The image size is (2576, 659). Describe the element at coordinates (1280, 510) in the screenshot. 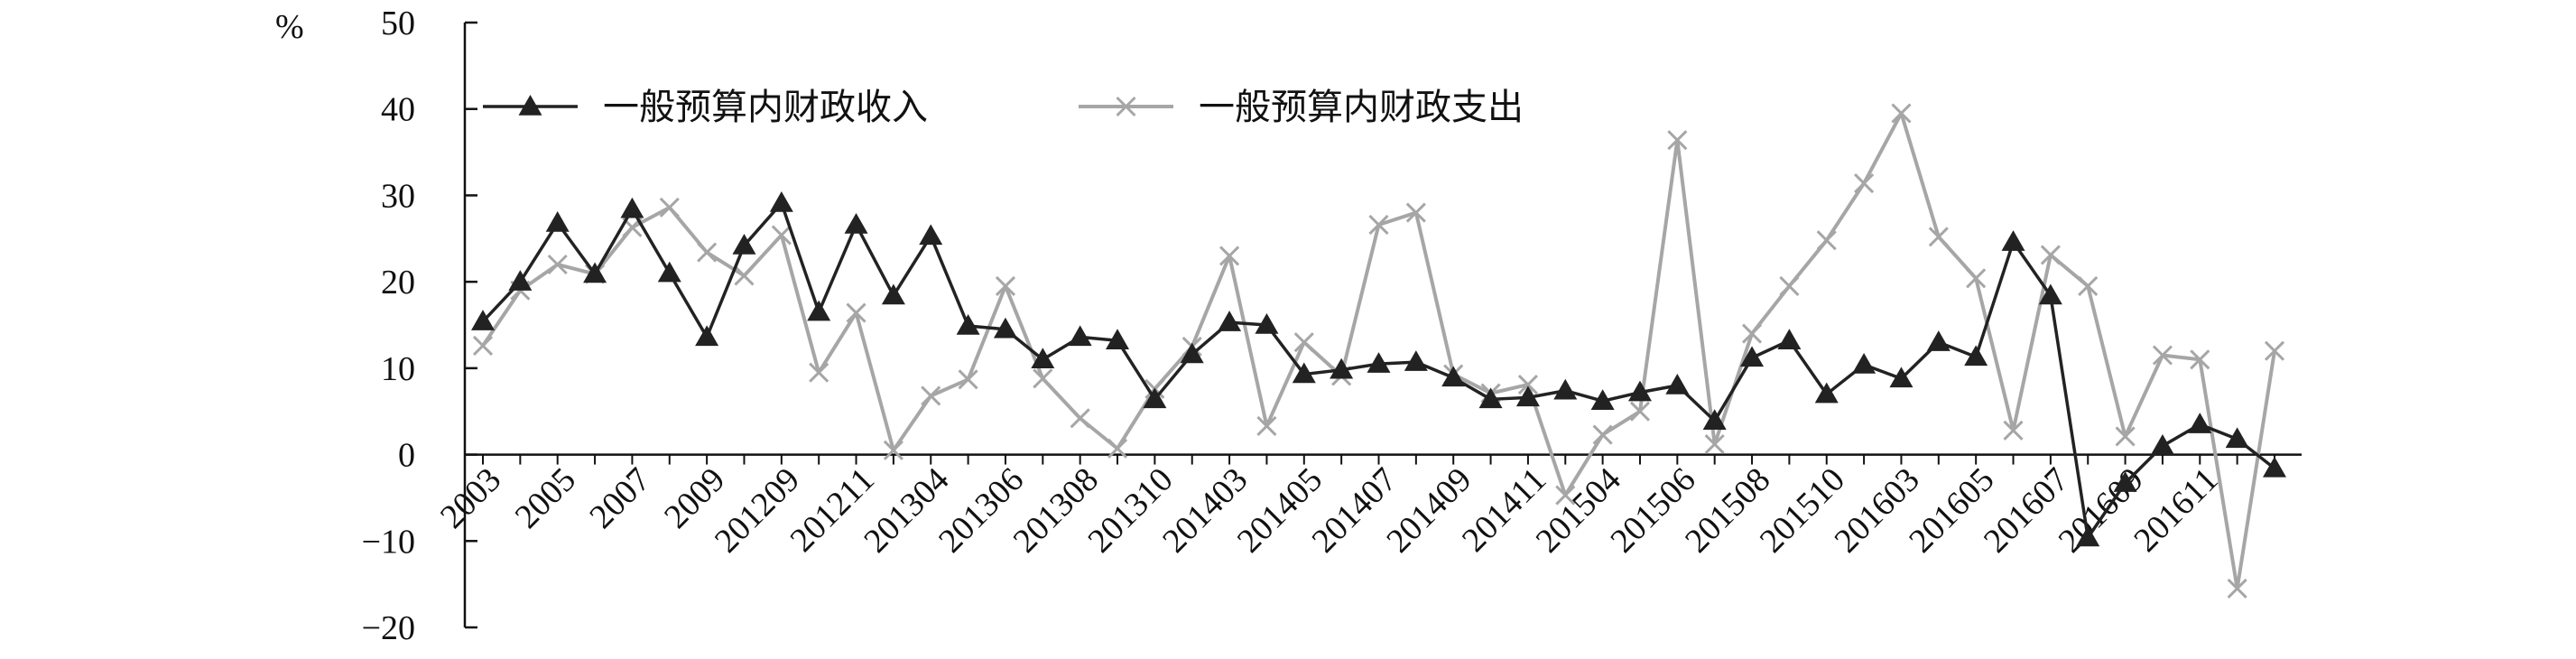

I see `x-tick-label: 201405` at that location.